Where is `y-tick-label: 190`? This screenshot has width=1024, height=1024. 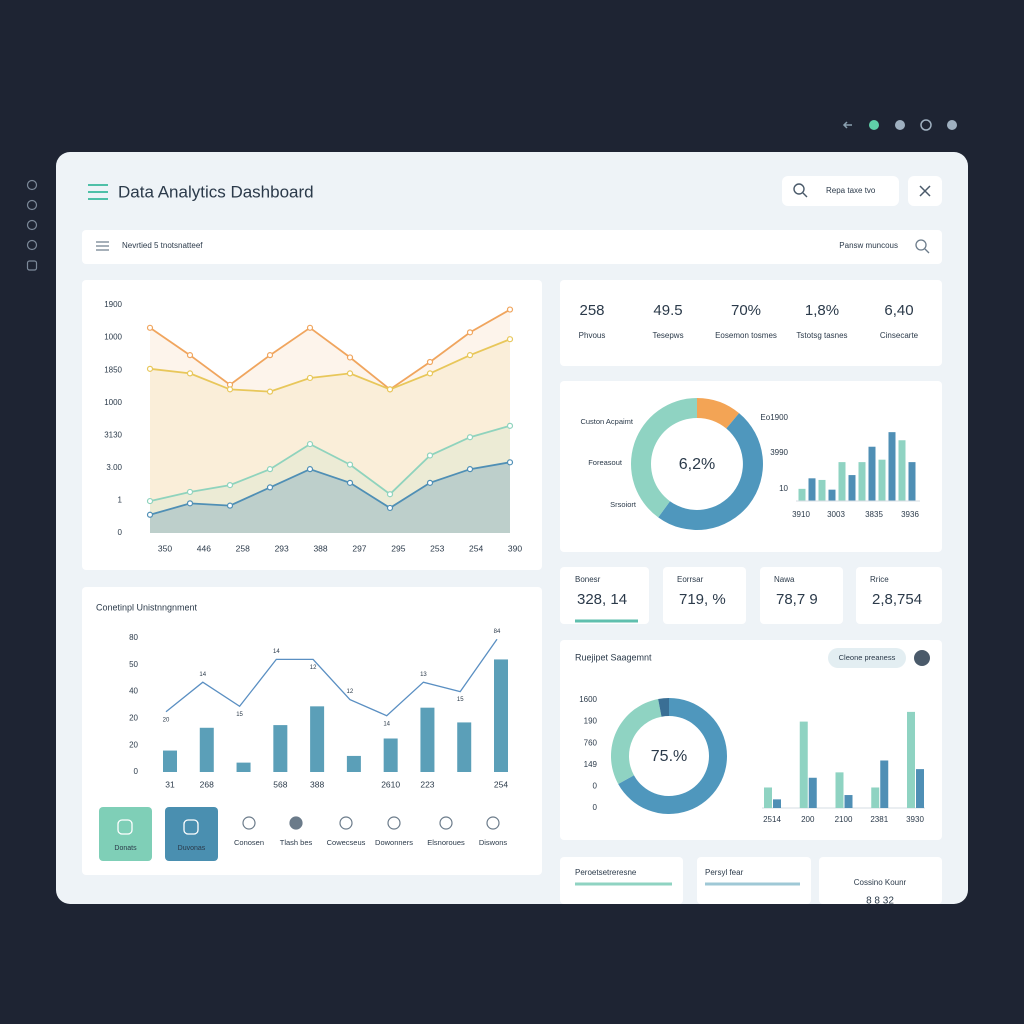
y-tick-label: 190 is located at coordinates (591, 721).